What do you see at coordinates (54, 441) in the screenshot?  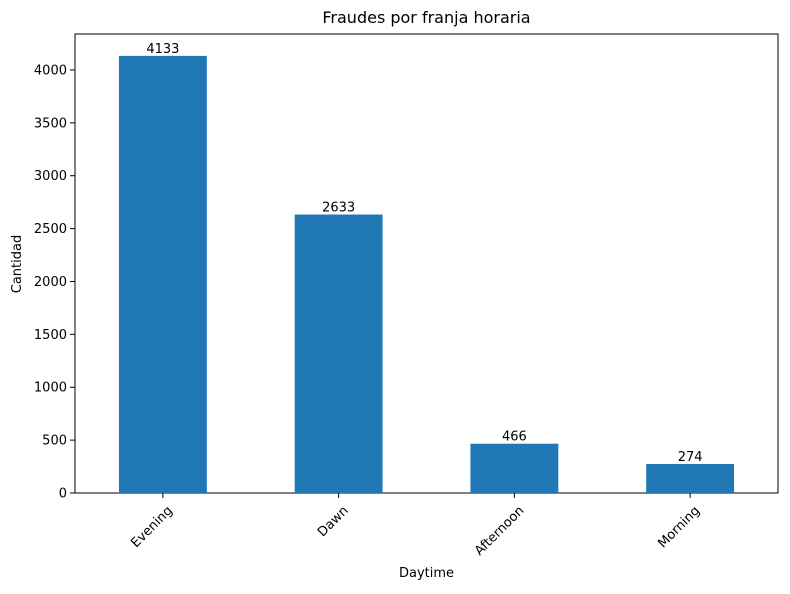 I see `y-tick-label-500: 500` at bounding box center [54, 441].